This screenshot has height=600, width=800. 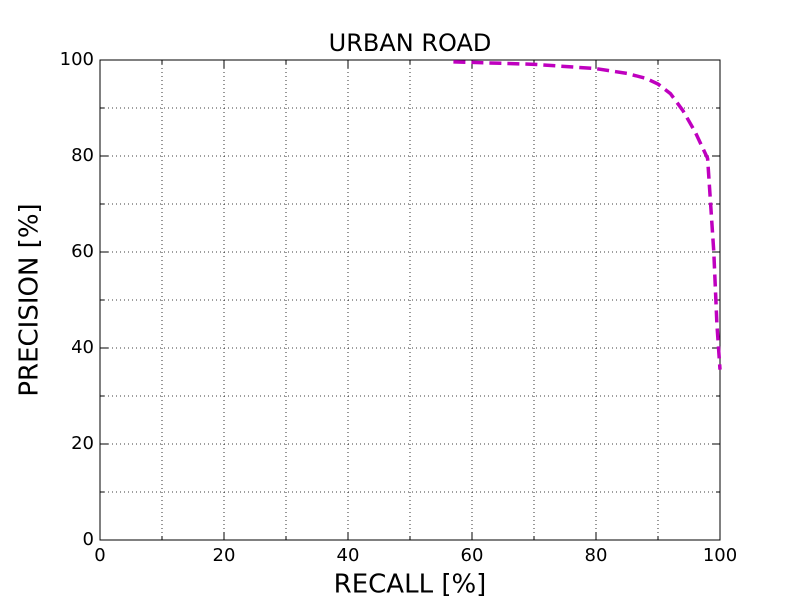 What do you see at coordinates (82, 251) in the screenshot?
I see `y-tick-label: 60` at bounding box center [82, 251].